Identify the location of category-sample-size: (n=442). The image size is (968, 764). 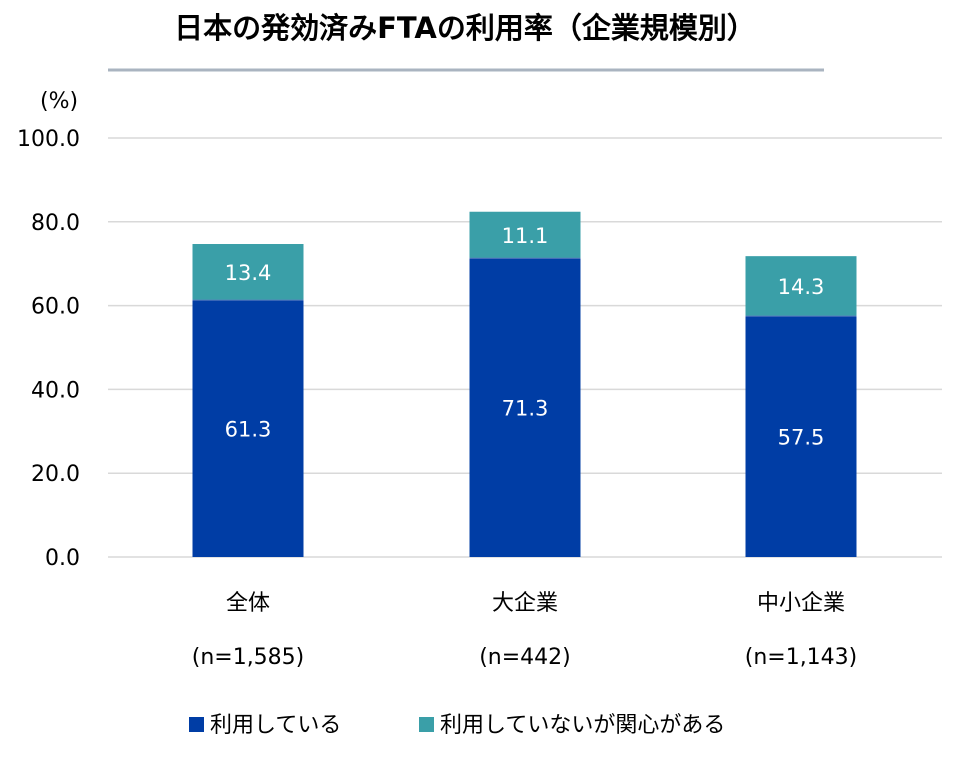
(525, 657).